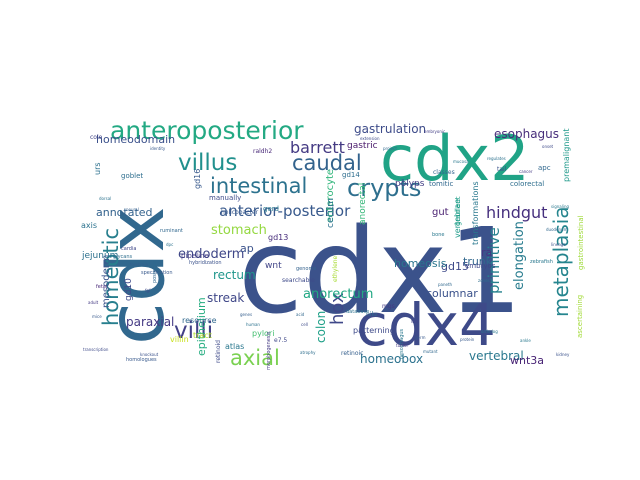 The width and height of the screenshot is (640, 480). I want to click on word-retinoid: retinoid, so click(218, 351).